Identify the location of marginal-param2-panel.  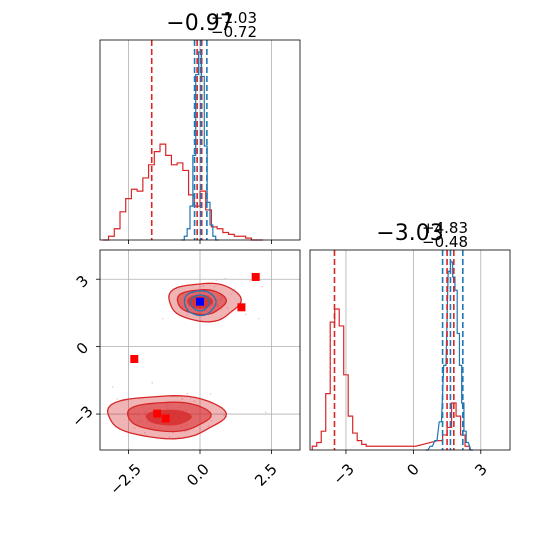
(410, 351).